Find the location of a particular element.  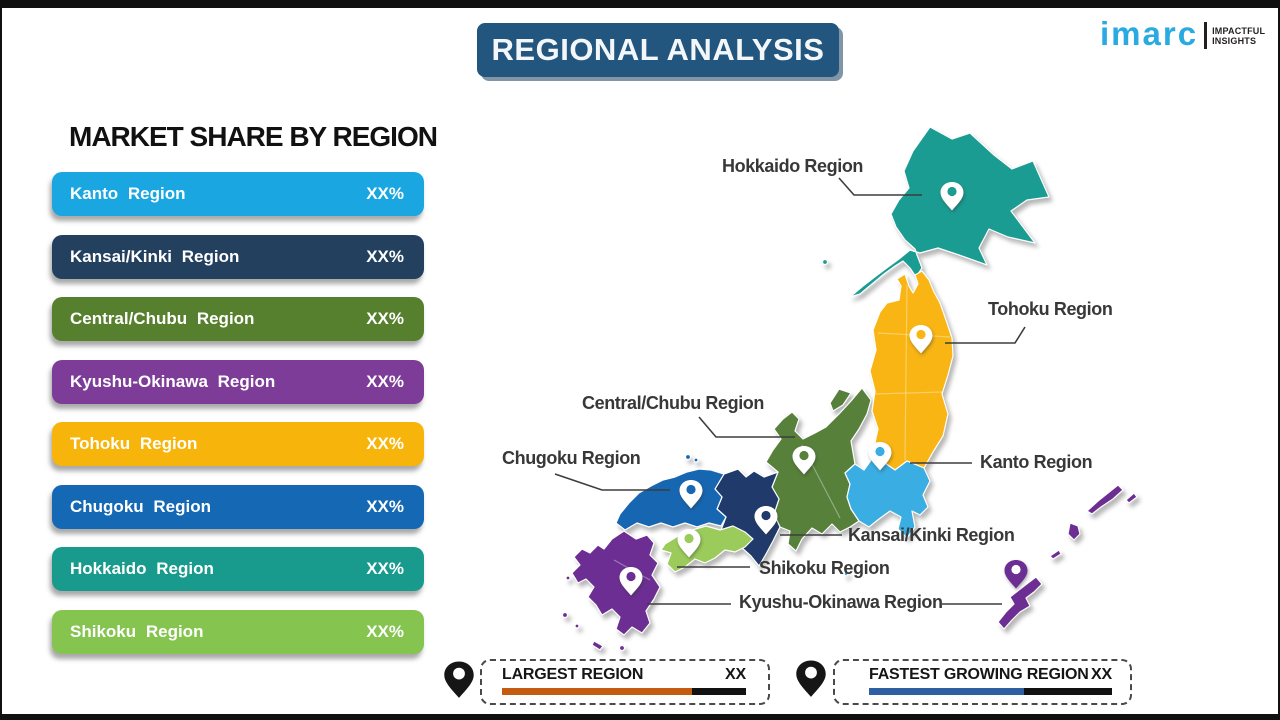

map-region-shikoku is located at coordinates (707, 549).